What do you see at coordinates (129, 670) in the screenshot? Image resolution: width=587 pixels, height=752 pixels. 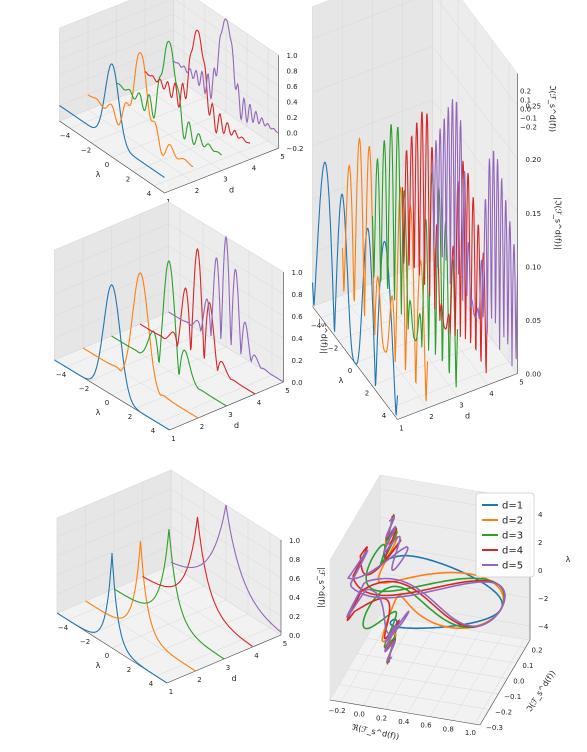 I see `x-tick-label: 2` at bounding box center [129, 670].